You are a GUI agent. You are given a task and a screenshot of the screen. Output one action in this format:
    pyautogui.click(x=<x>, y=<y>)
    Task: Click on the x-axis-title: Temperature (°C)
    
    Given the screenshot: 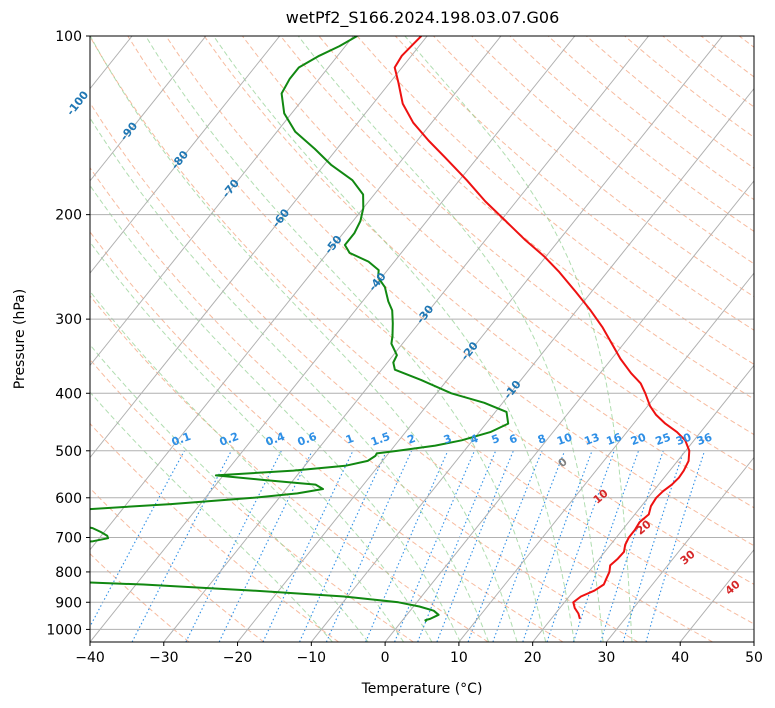 What is the action you would take?
    pyautogui.click(x=422, y=689)
    